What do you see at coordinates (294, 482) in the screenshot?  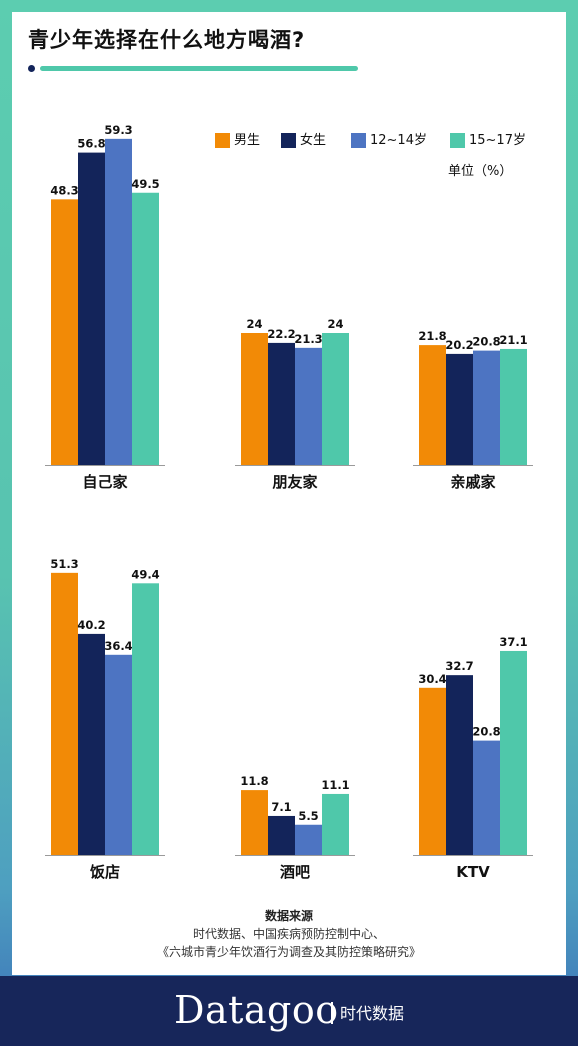 I see `category-label-friends-home: 朋友家` at bounding box center [294, 482].